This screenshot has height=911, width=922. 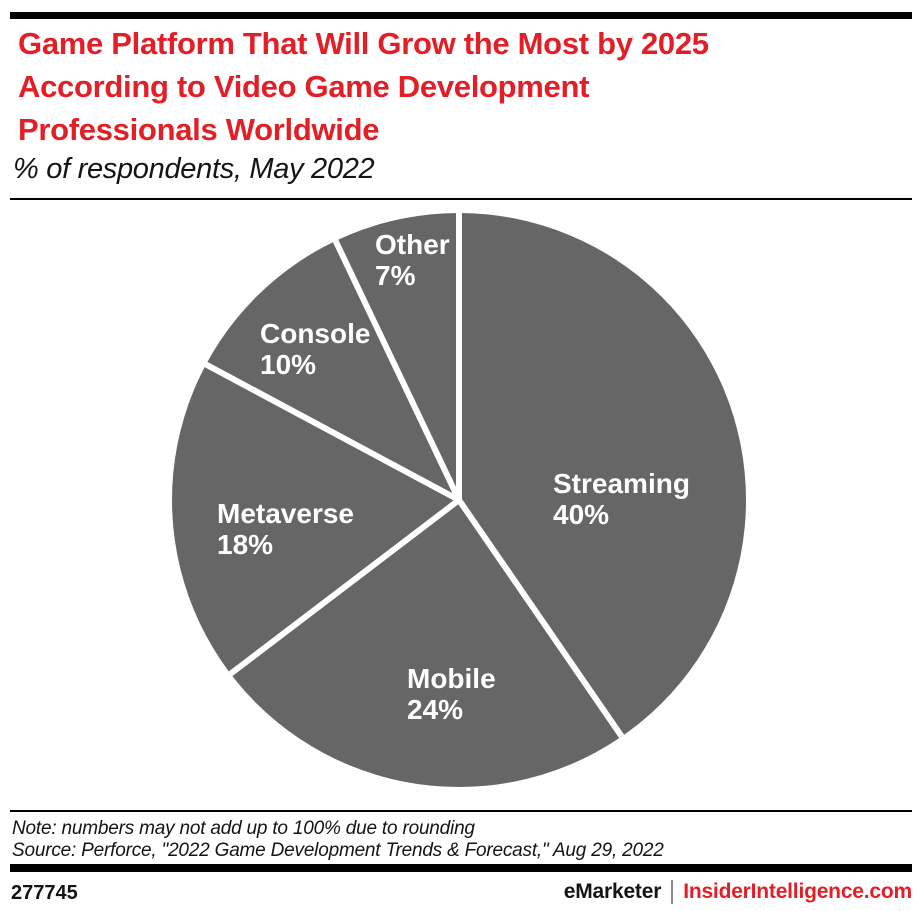 I want to click on top-rule-bar, so click(x=461, y=15).